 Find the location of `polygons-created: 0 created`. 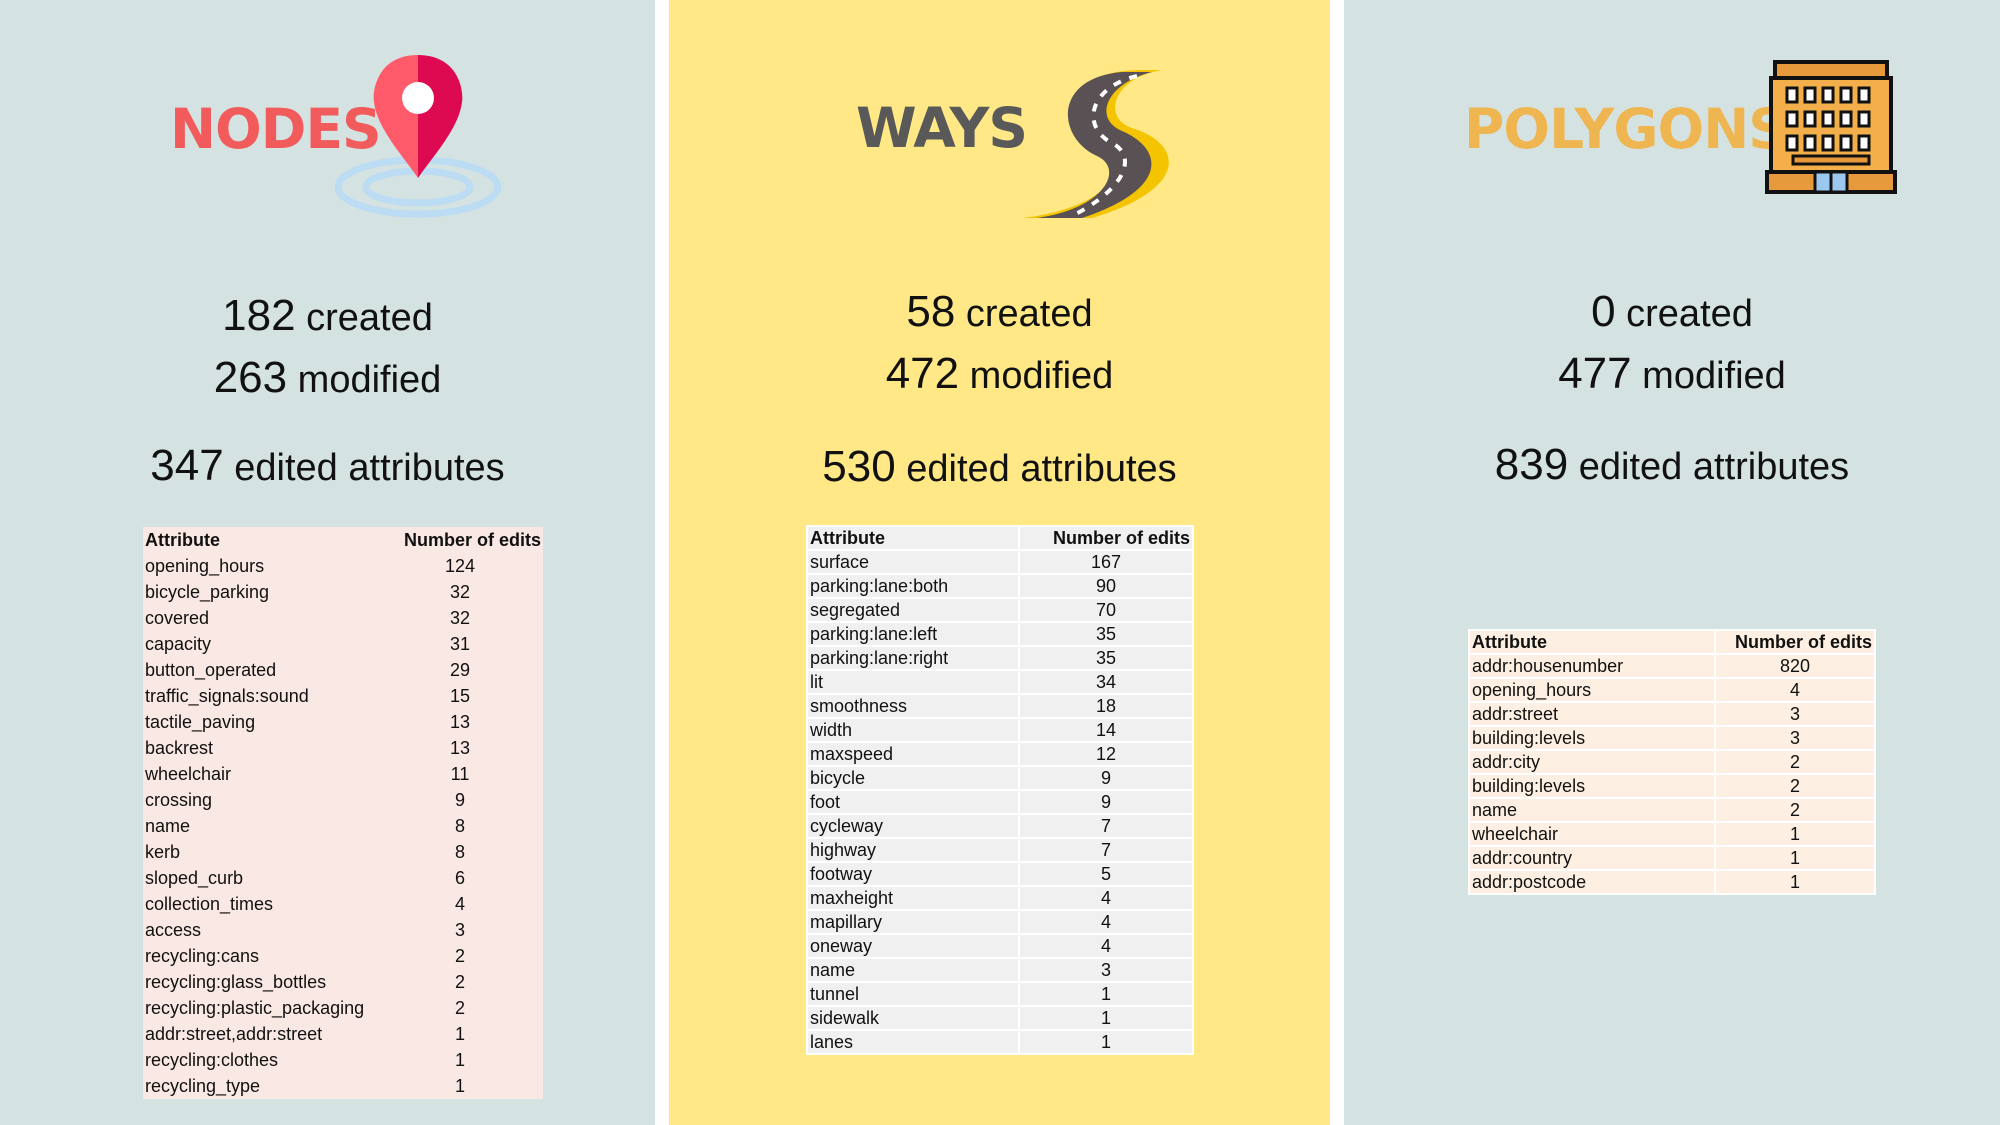

polygons-created: 0 created is located at coordinates (1672, 313).